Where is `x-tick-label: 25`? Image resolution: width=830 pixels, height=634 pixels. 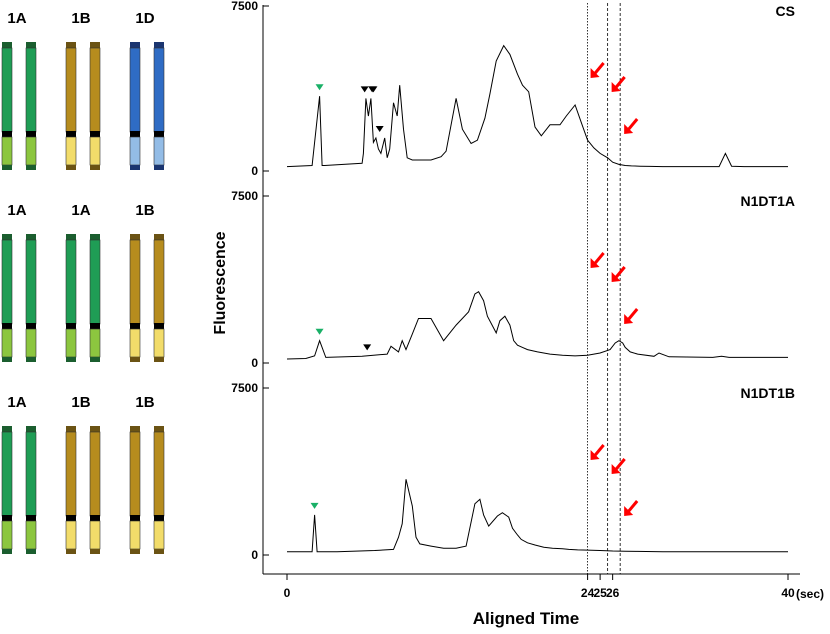 x-tick-label: 25 is located at coordinates (600, 593).